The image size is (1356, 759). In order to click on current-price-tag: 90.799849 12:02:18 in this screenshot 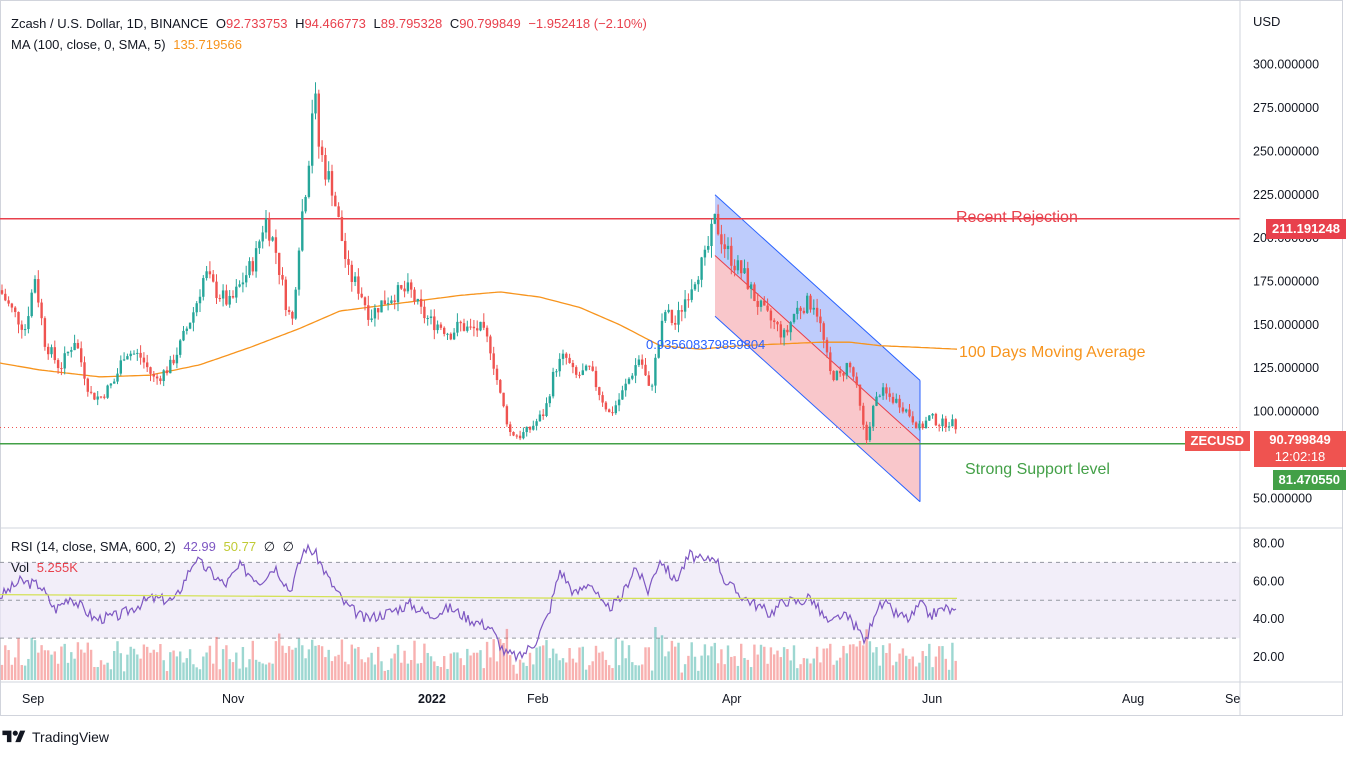, I will do `click(1300, 449)`.